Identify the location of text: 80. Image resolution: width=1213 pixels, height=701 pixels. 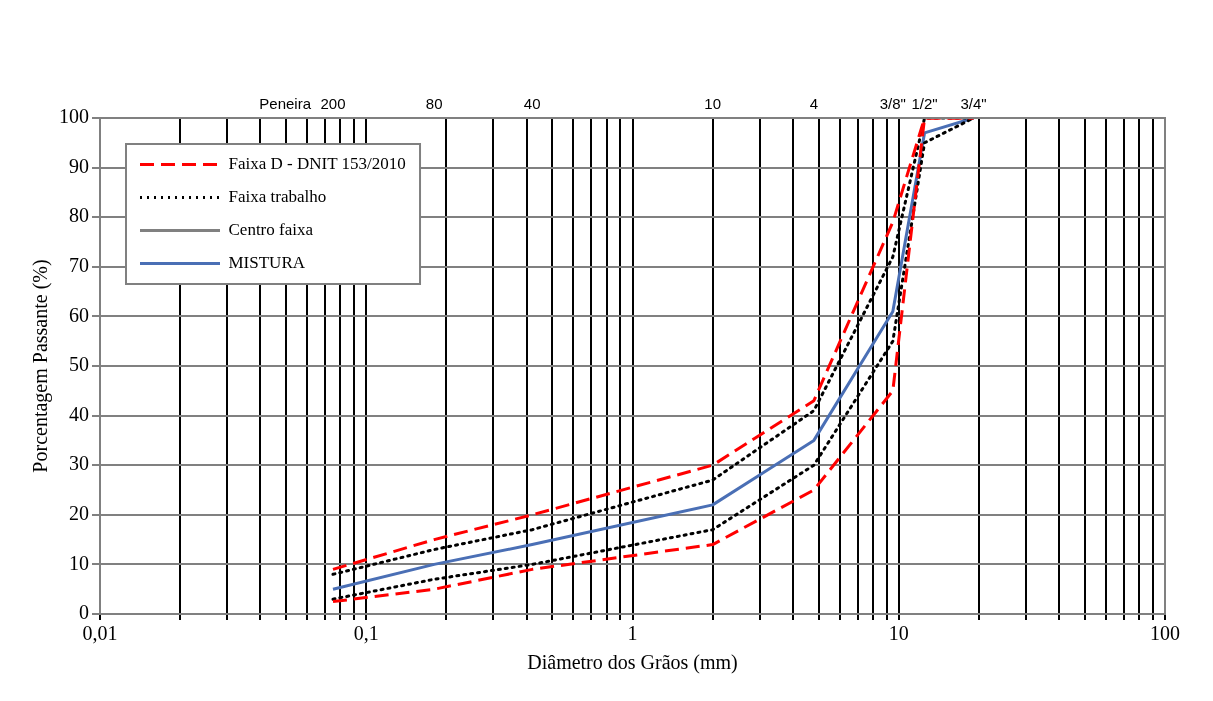
(434, 103).